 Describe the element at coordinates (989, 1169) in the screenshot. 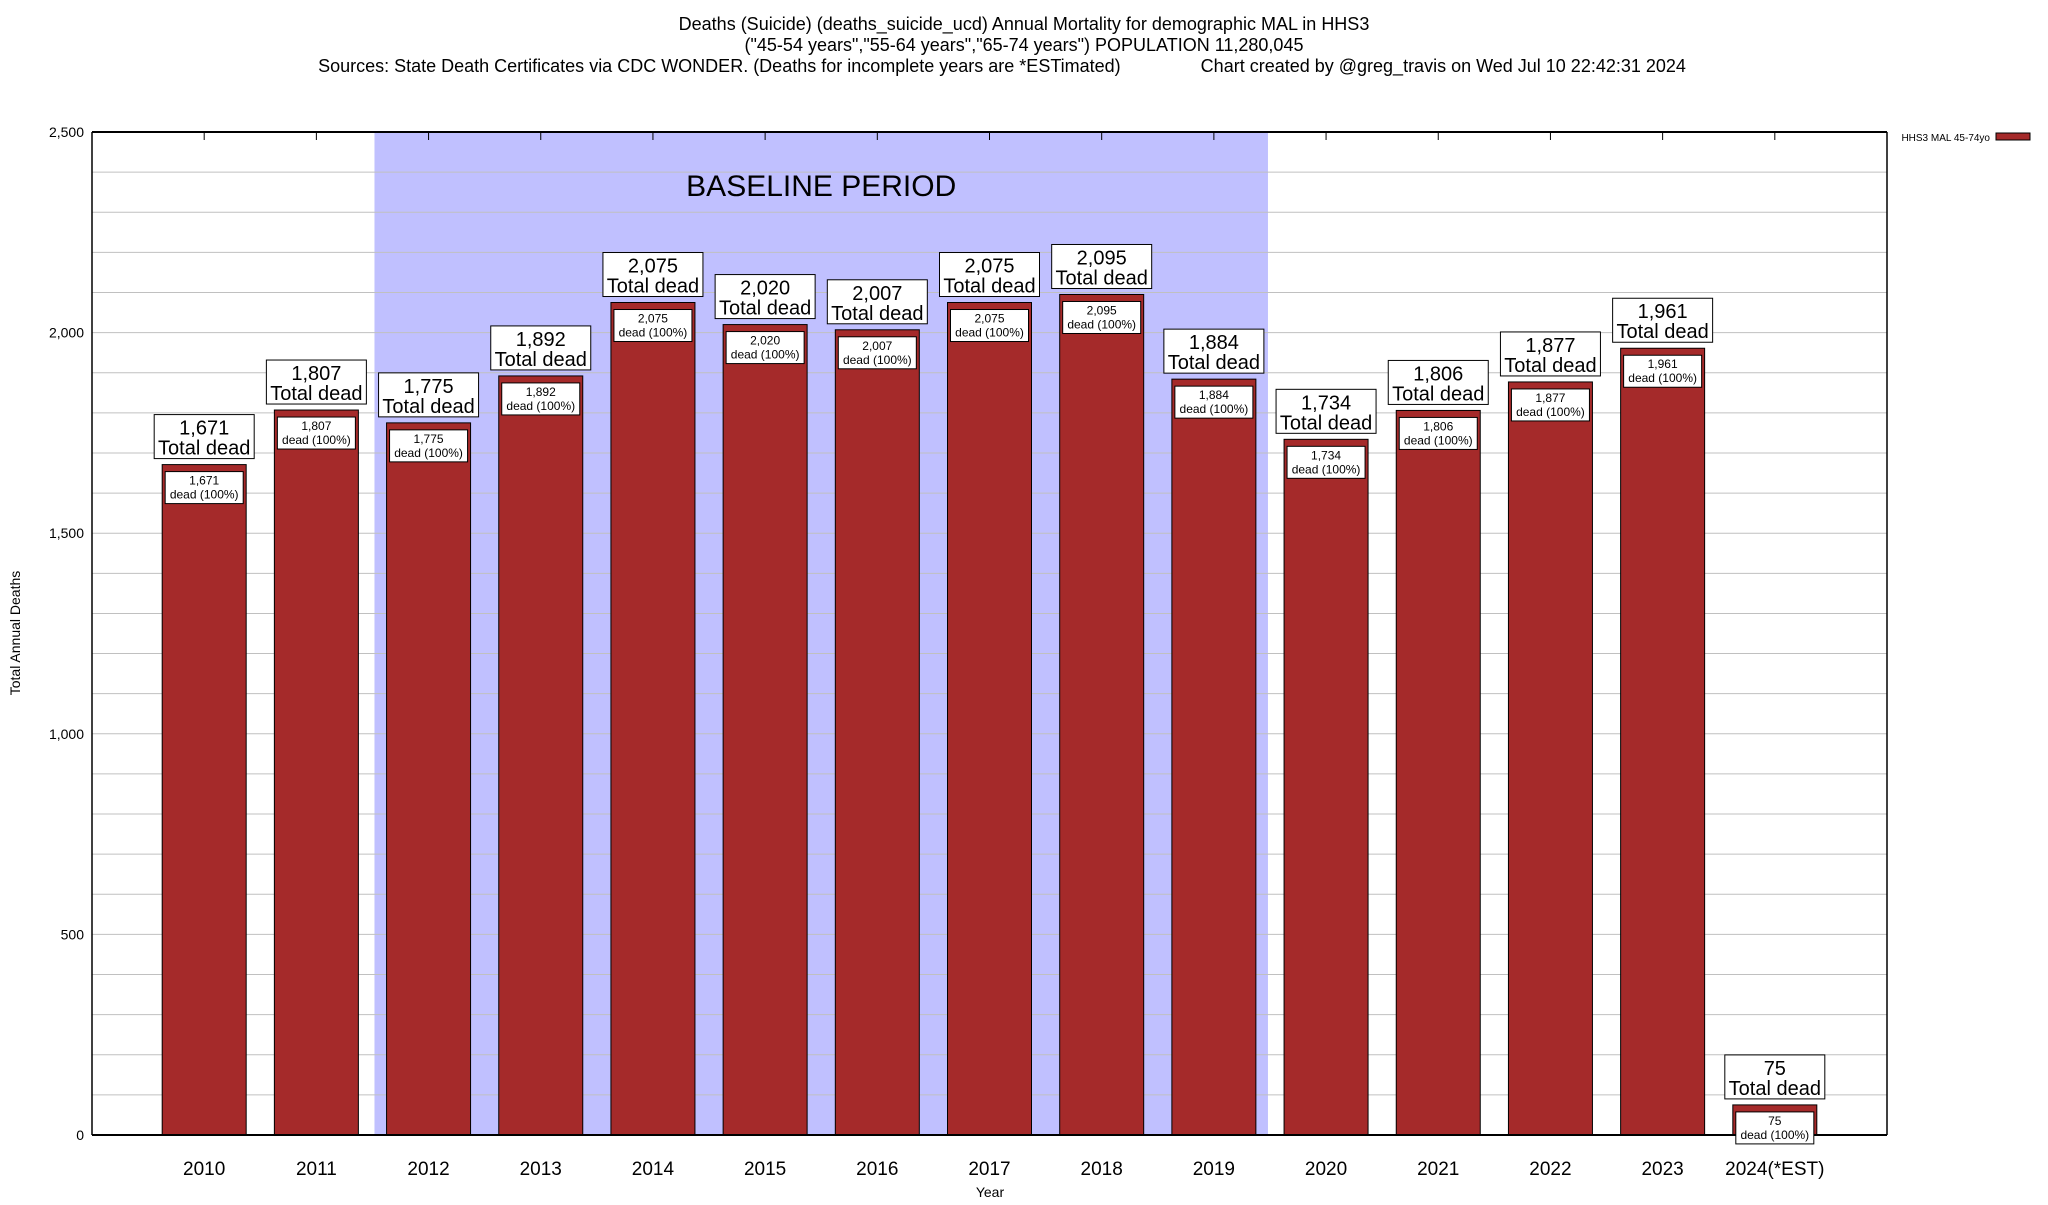

I see `x-tick-label: 2017` at that location.